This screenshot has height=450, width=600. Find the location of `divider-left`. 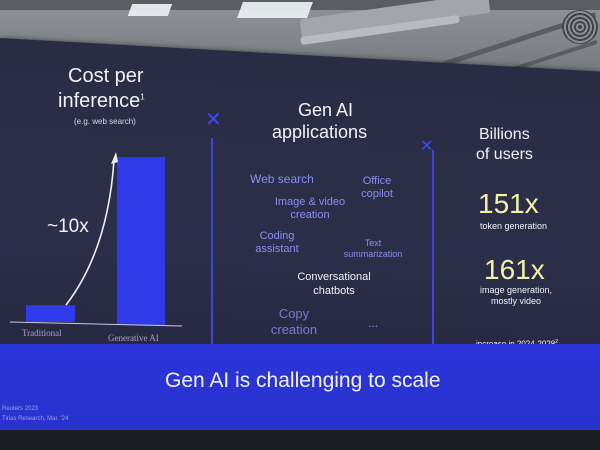

divider-left is located at coordinates (212, 241).